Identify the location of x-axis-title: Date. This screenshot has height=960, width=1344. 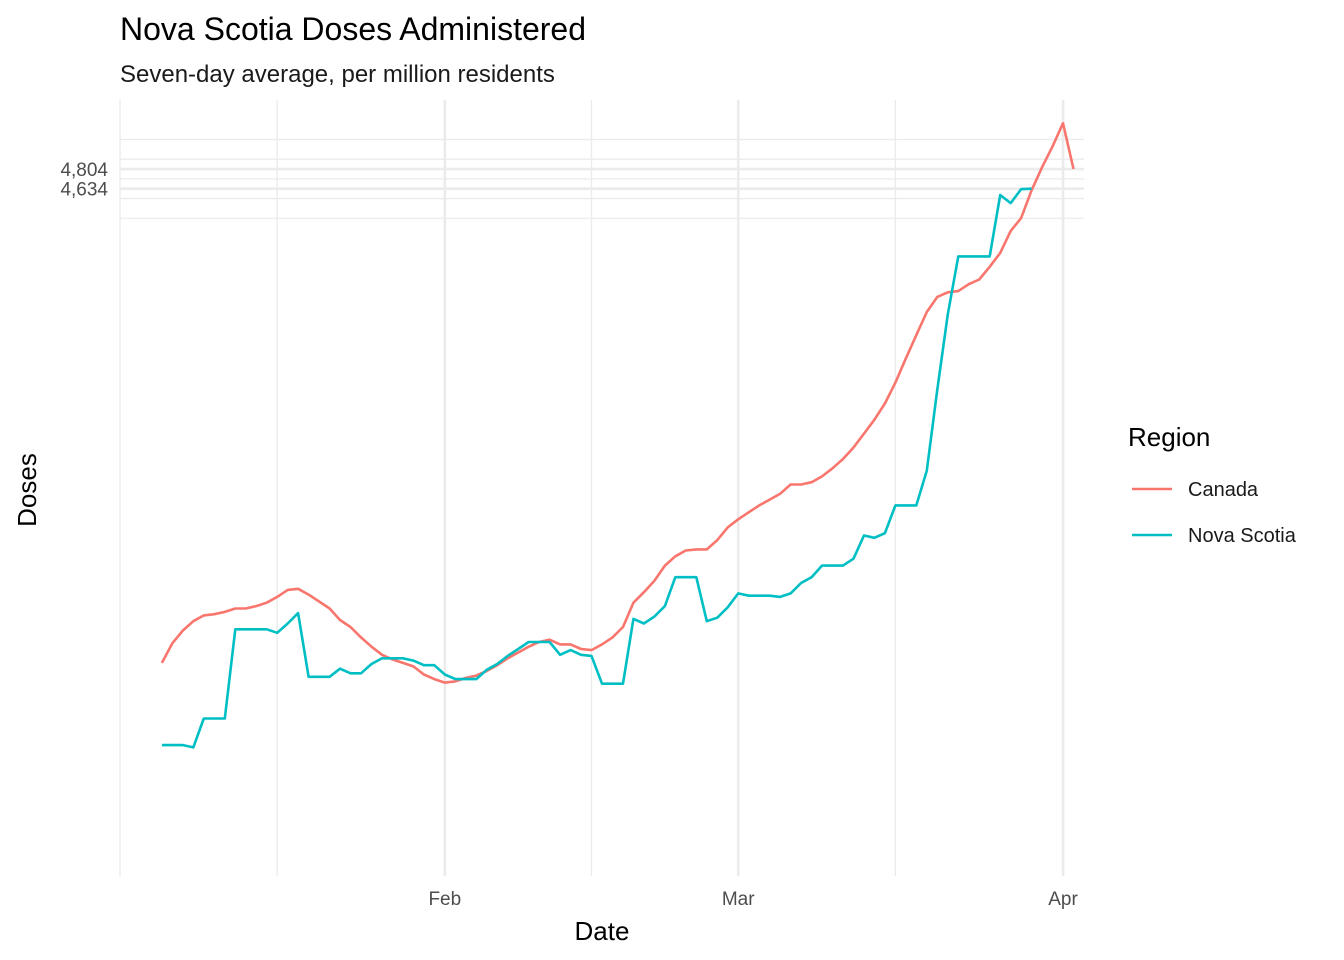
(602, 931).